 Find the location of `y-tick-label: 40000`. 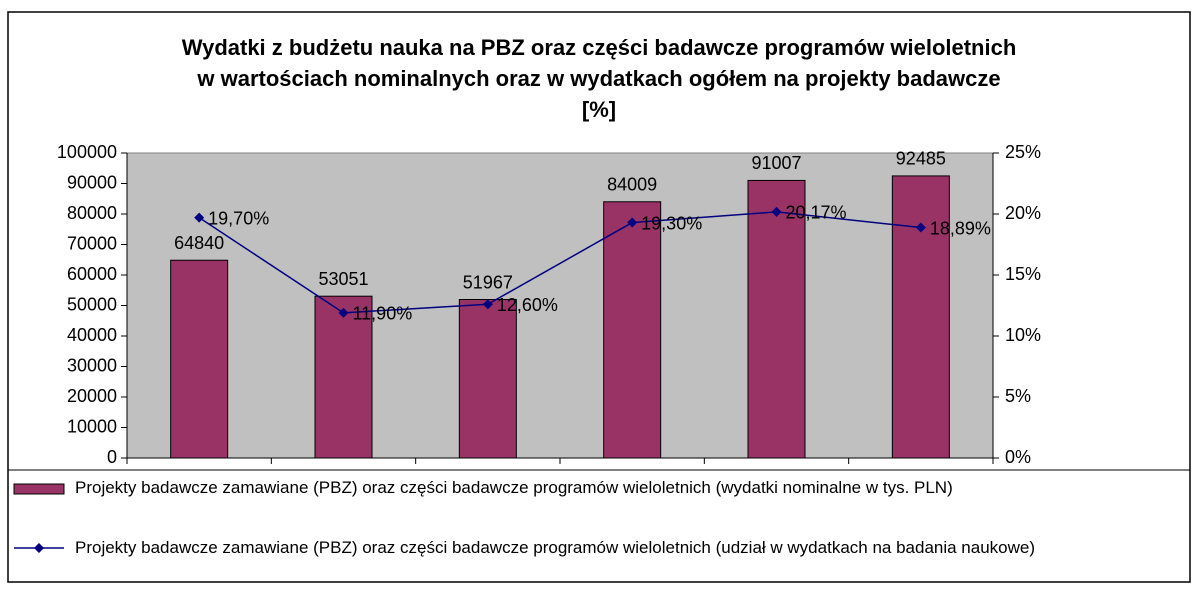

y-tick-label: 40000 is located at coordinates (92, 335).